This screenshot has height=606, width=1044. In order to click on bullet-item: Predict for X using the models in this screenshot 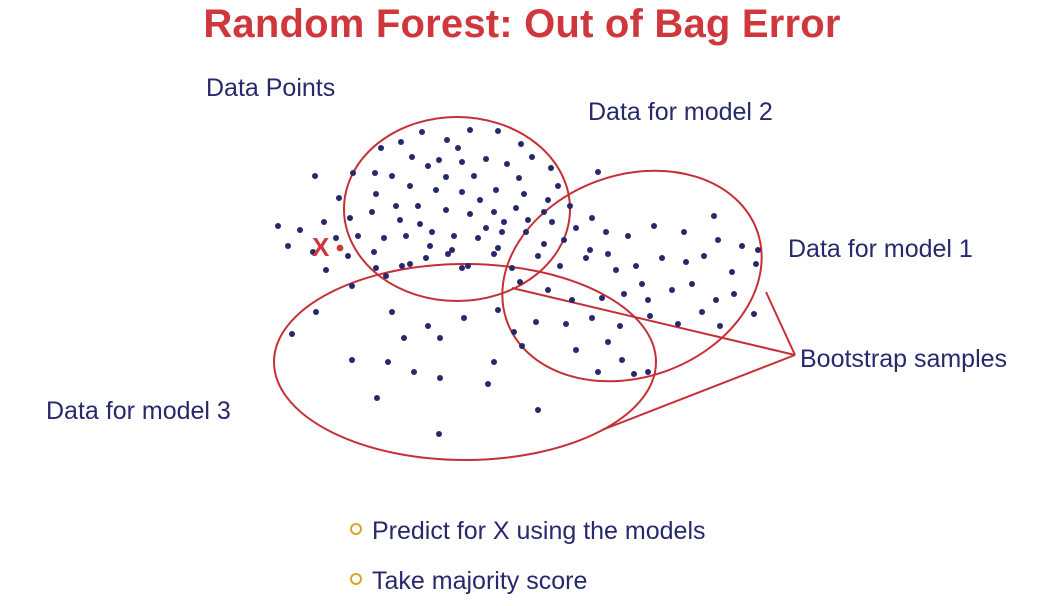, I will do `click(528, 531)`.